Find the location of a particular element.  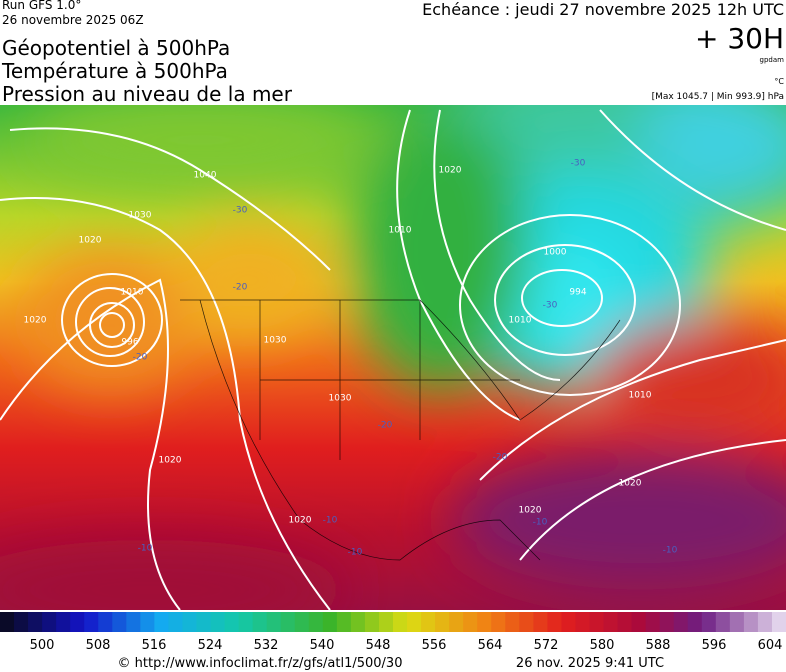

colorbar-label: 596 is located at coordinates (714, 645).